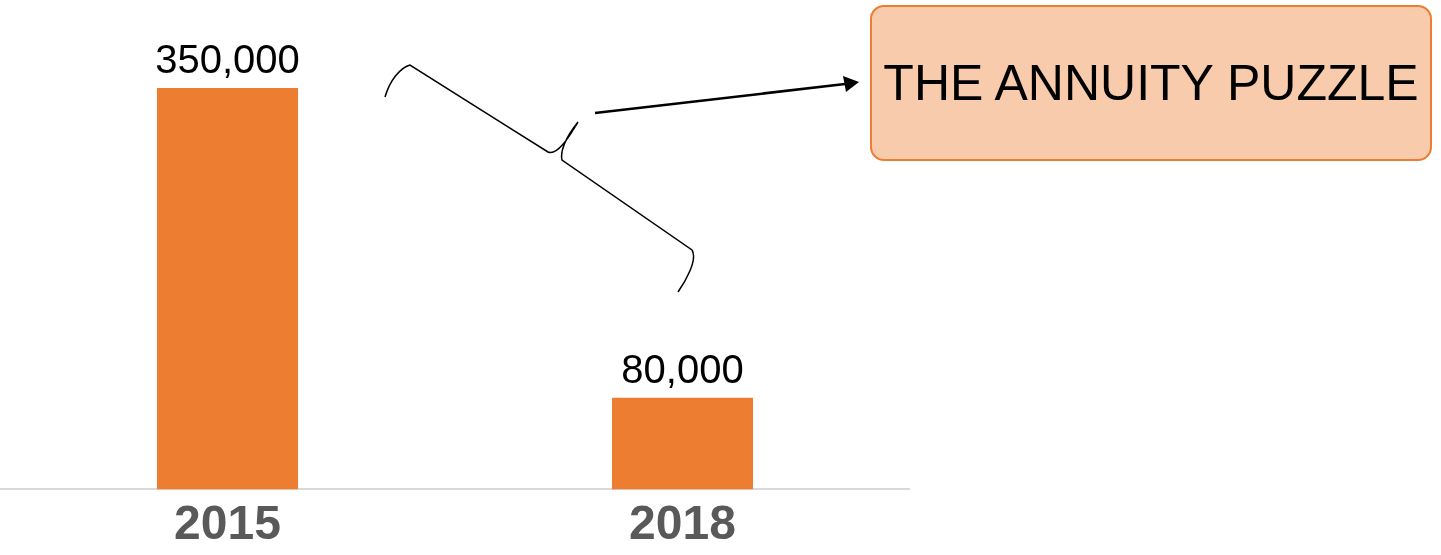 Image resolution: width=1441 pixels, height=555 pixels. I want to click on x-tick-label: 2018, so click(682, 523).